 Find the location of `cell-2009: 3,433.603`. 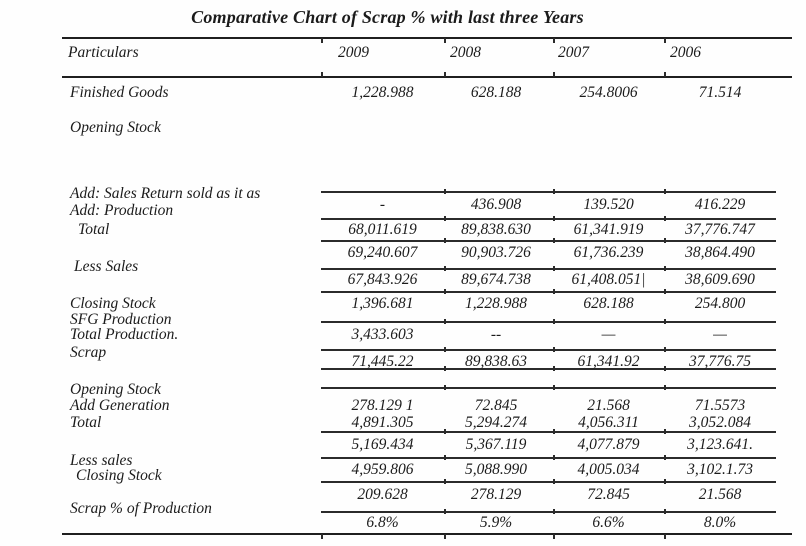

cell-2009: 3,433.603 is located at coordinates (382, 334).